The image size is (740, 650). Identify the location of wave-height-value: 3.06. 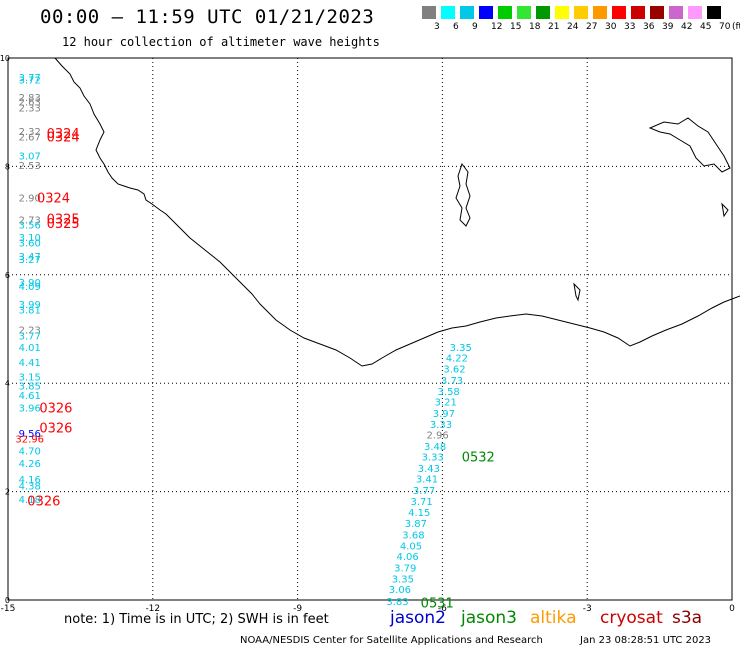
(400, 590).